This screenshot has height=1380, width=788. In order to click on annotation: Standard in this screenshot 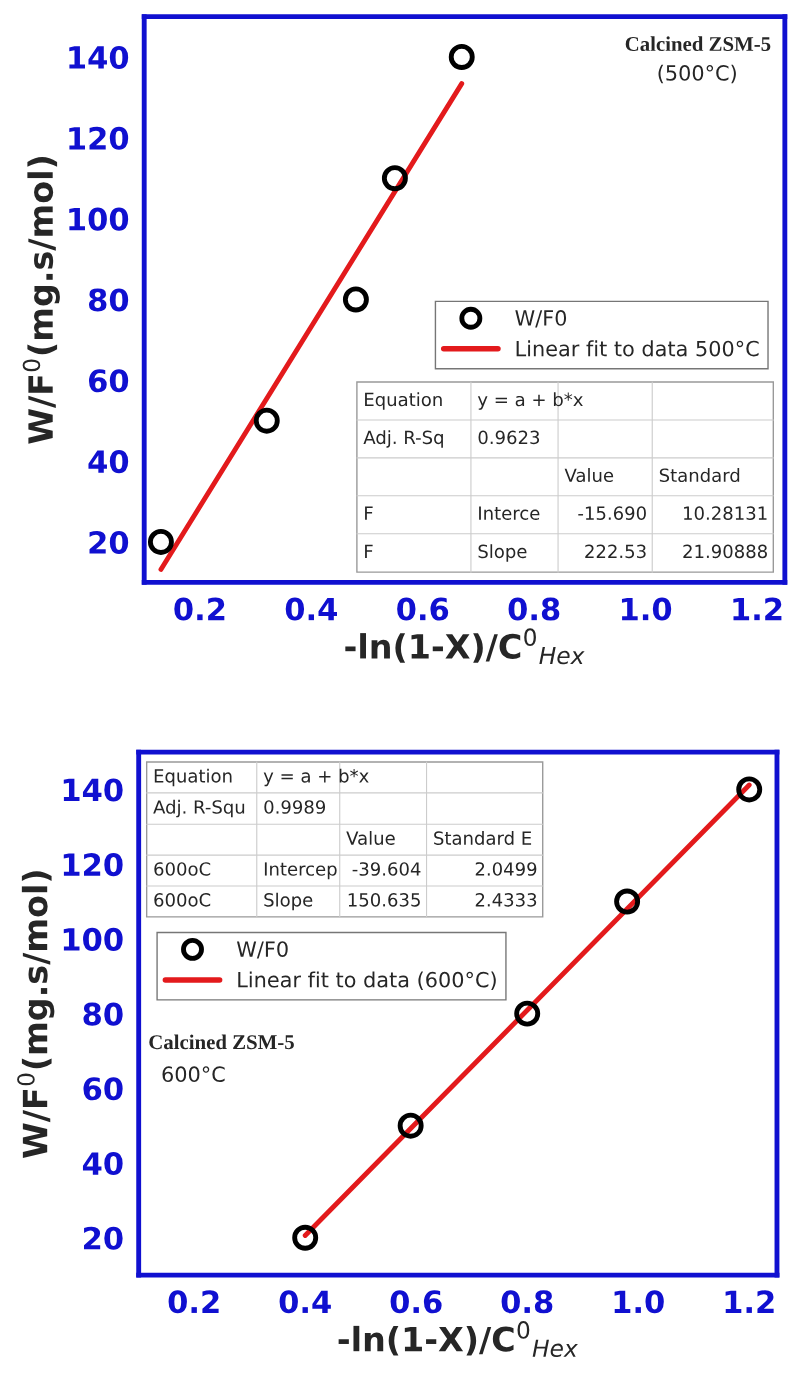, I will do `click(699, 475)`.